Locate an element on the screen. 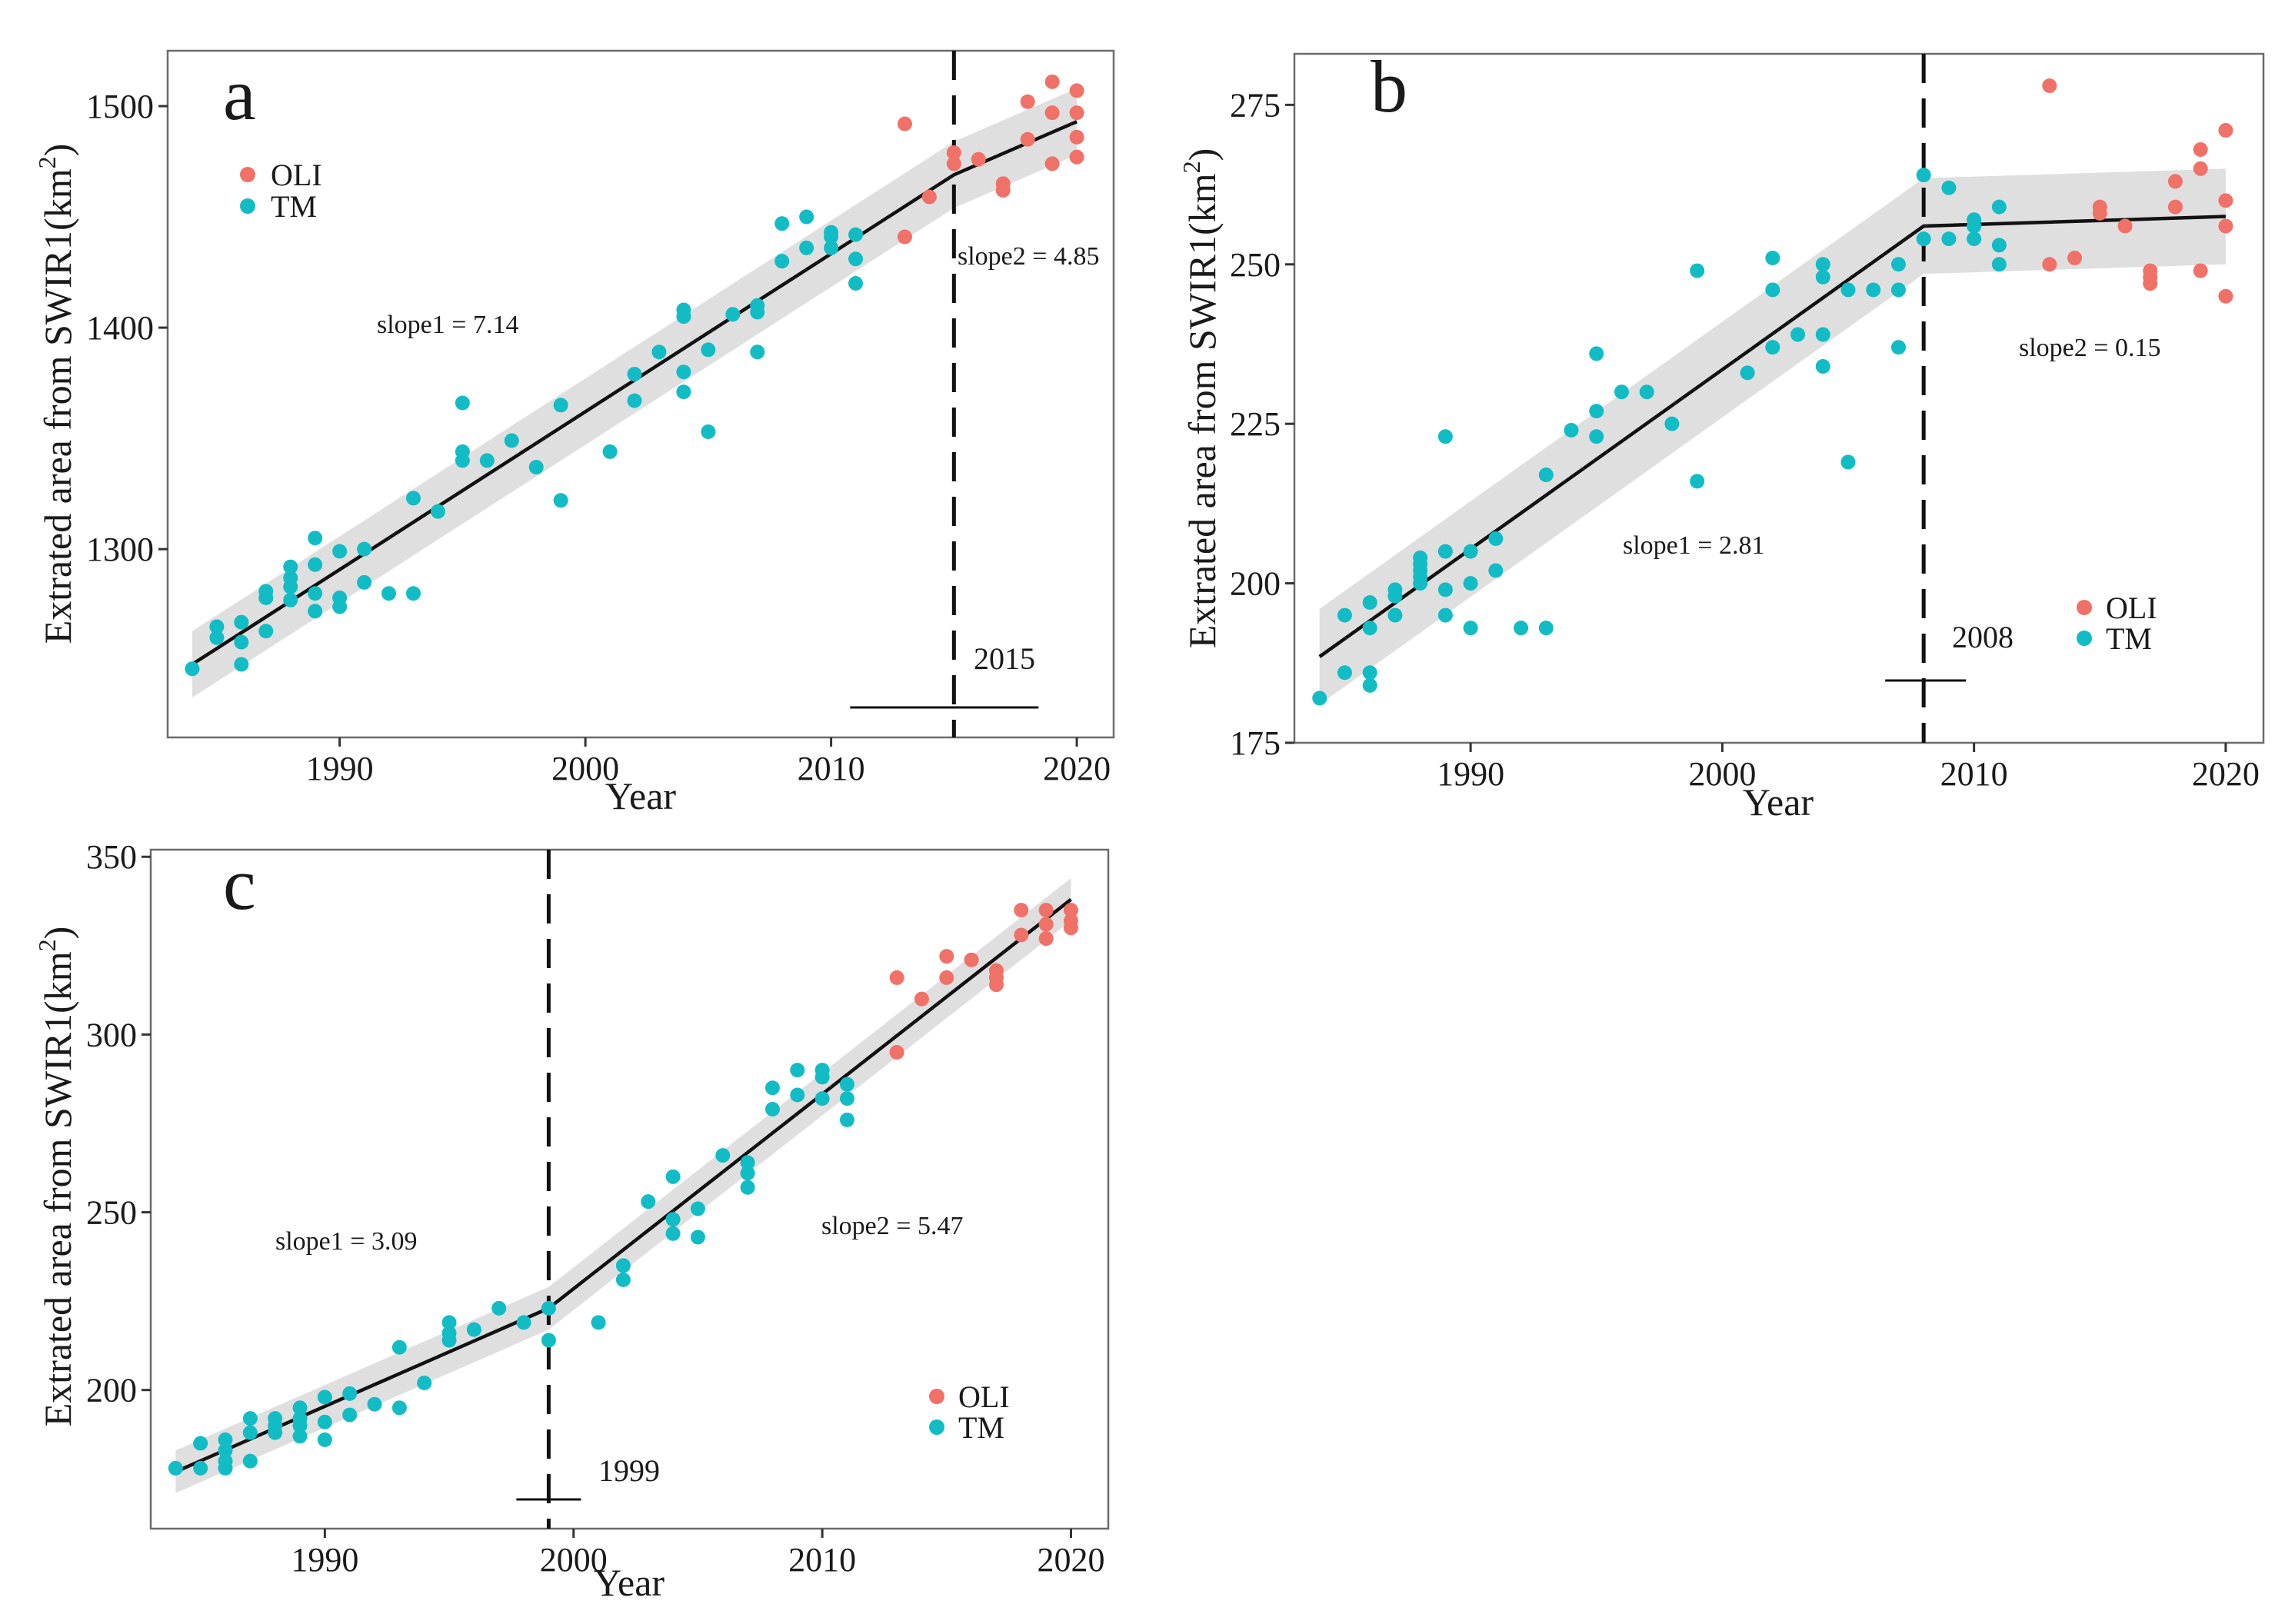  legend-tm-marker is located at coordinates (248, 206).